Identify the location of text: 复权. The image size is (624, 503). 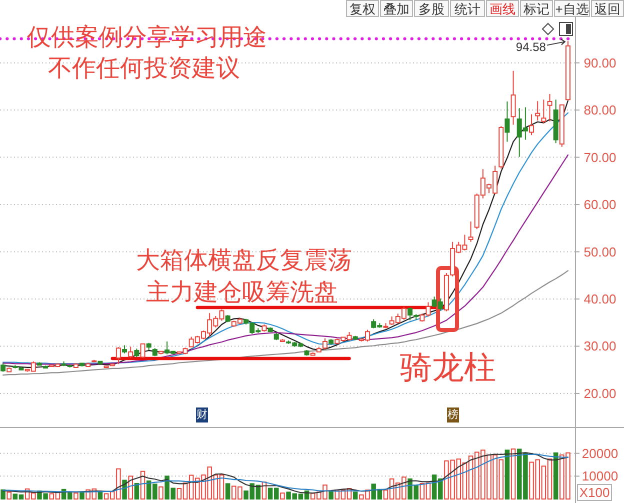
(363, 9).